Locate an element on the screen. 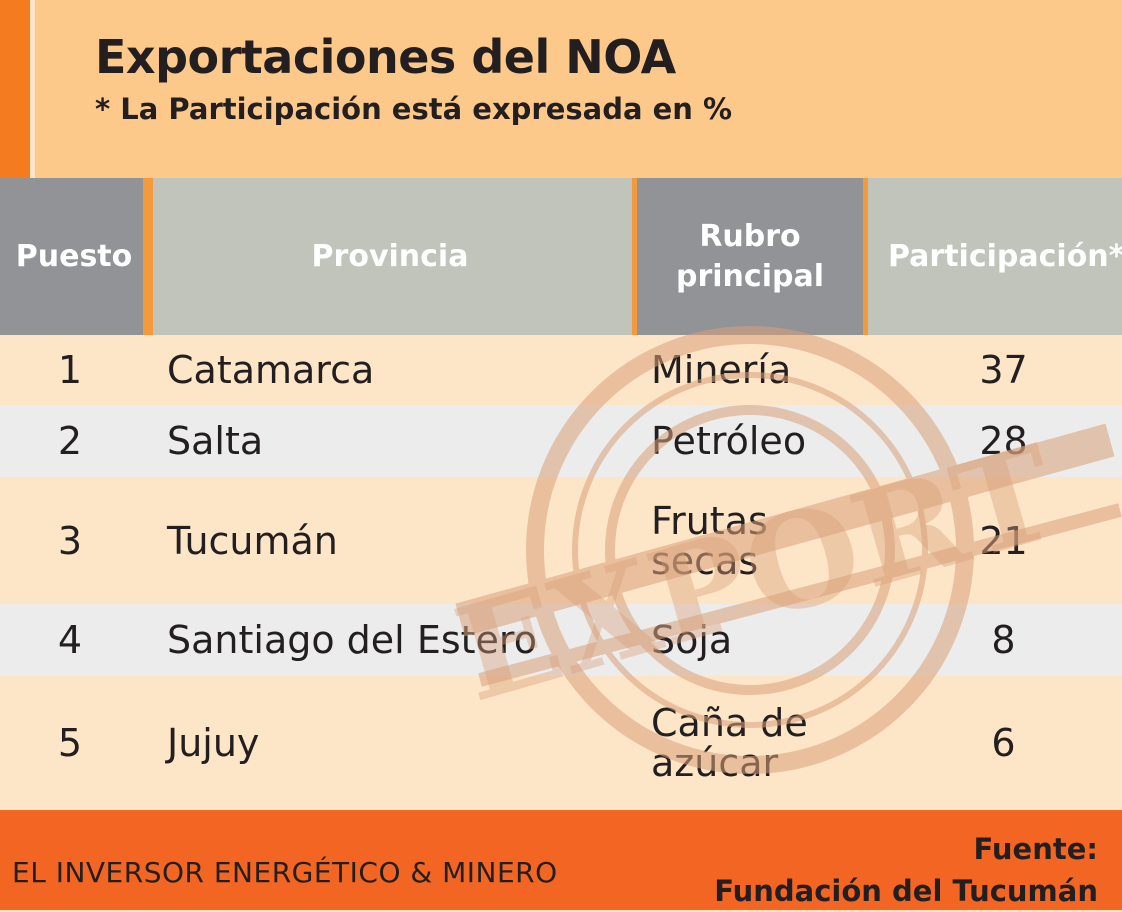  column-header-puesto: Puesto is located at coordinates (74, 256).